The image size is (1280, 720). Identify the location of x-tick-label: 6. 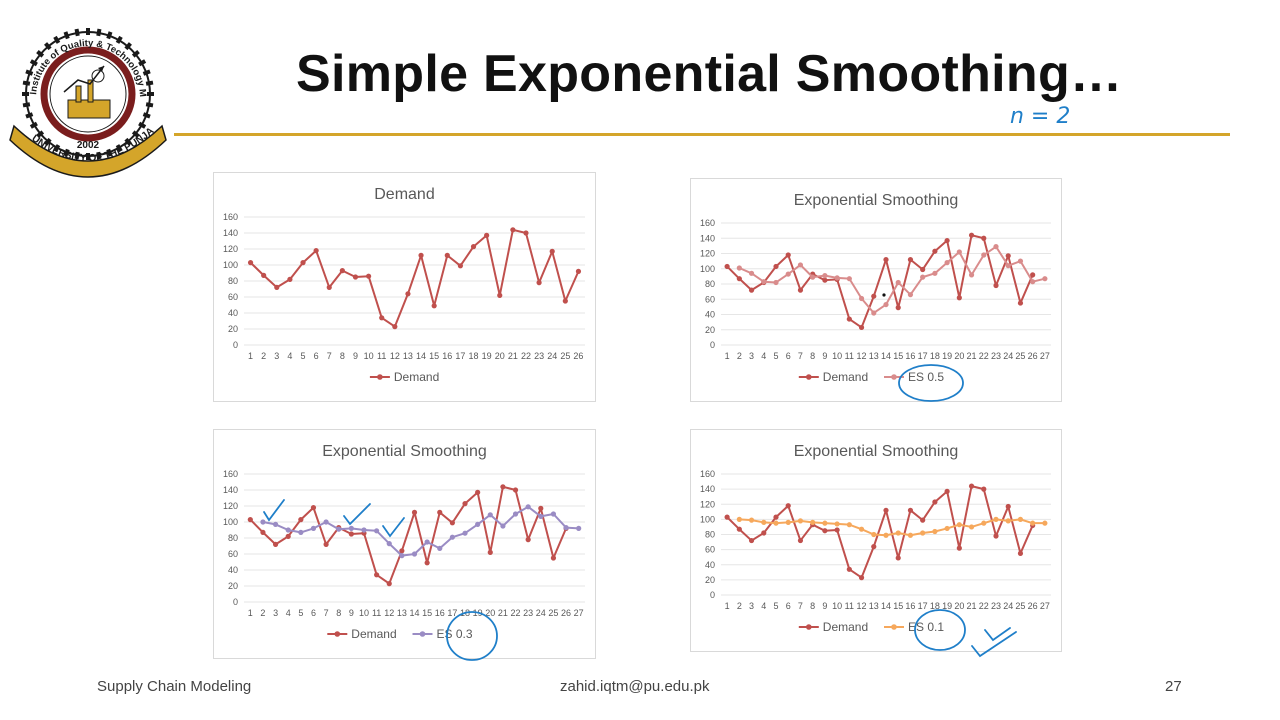
(316, 356).